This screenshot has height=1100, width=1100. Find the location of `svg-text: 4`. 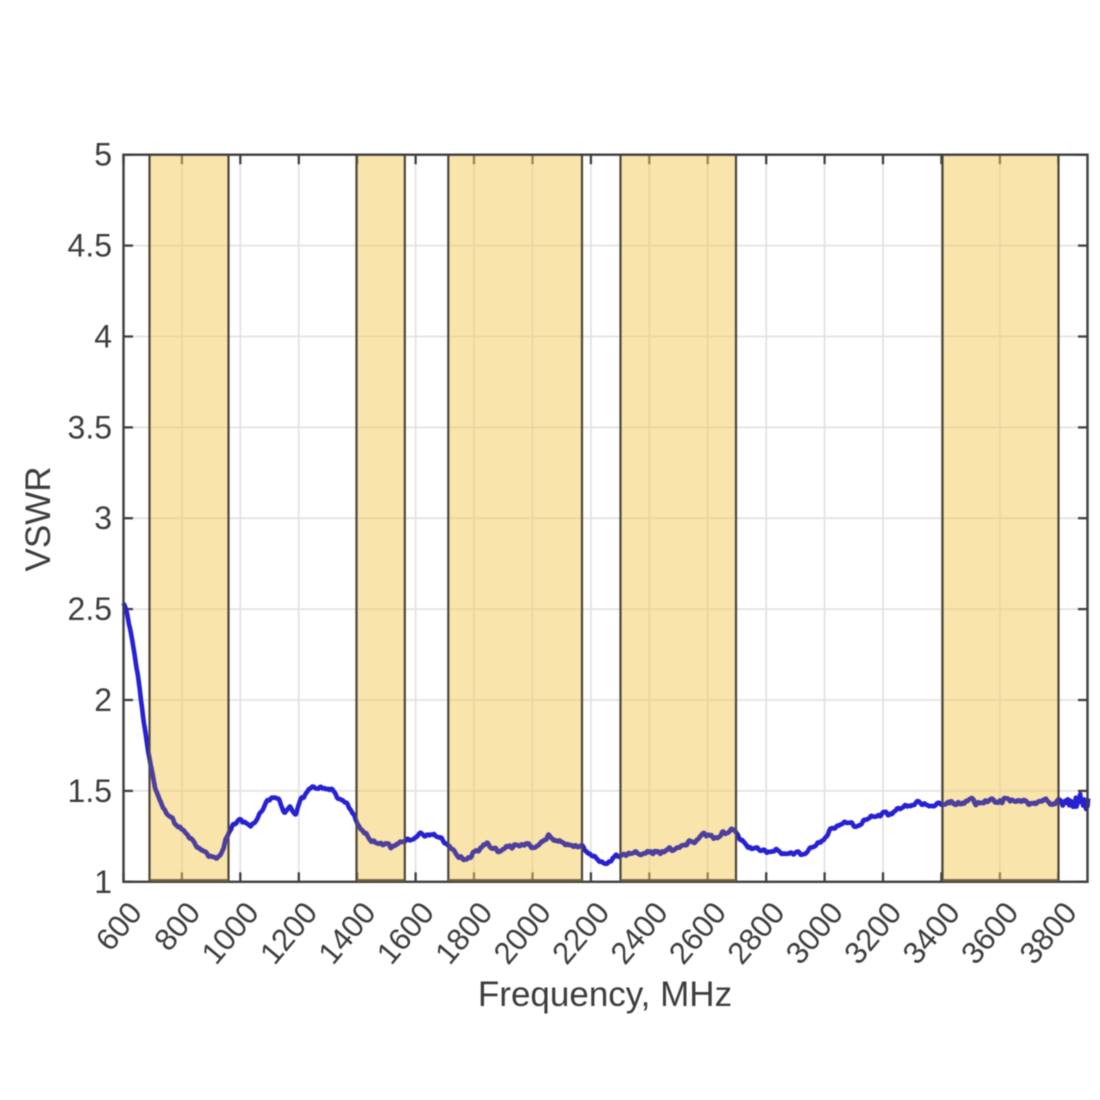

svg-text: 4 is located at coordinates (103, 337).